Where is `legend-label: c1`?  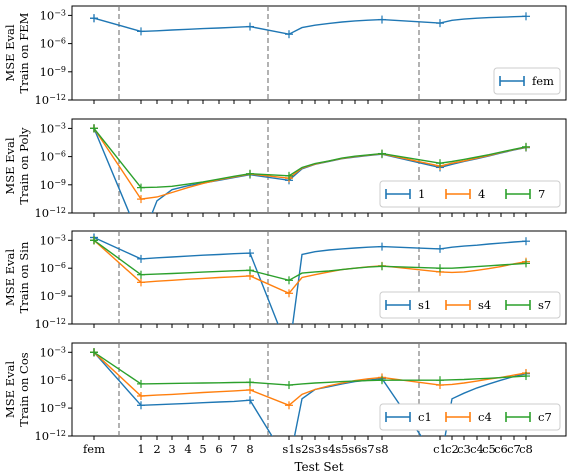
legend-label: c1 is located at coordinates (425, 417).